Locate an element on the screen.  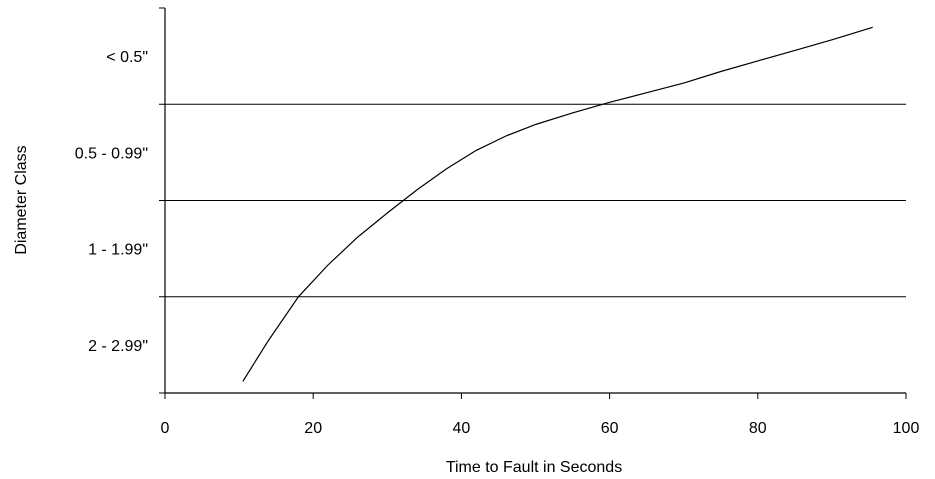
x-tick-label: 20 is located at coordinates (313, 428).